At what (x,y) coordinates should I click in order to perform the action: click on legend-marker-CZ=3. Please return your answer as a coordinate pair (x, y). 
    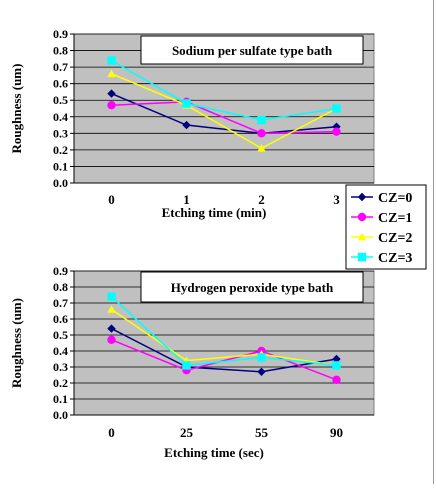
    Looking at the image, I should click on (362, 257).